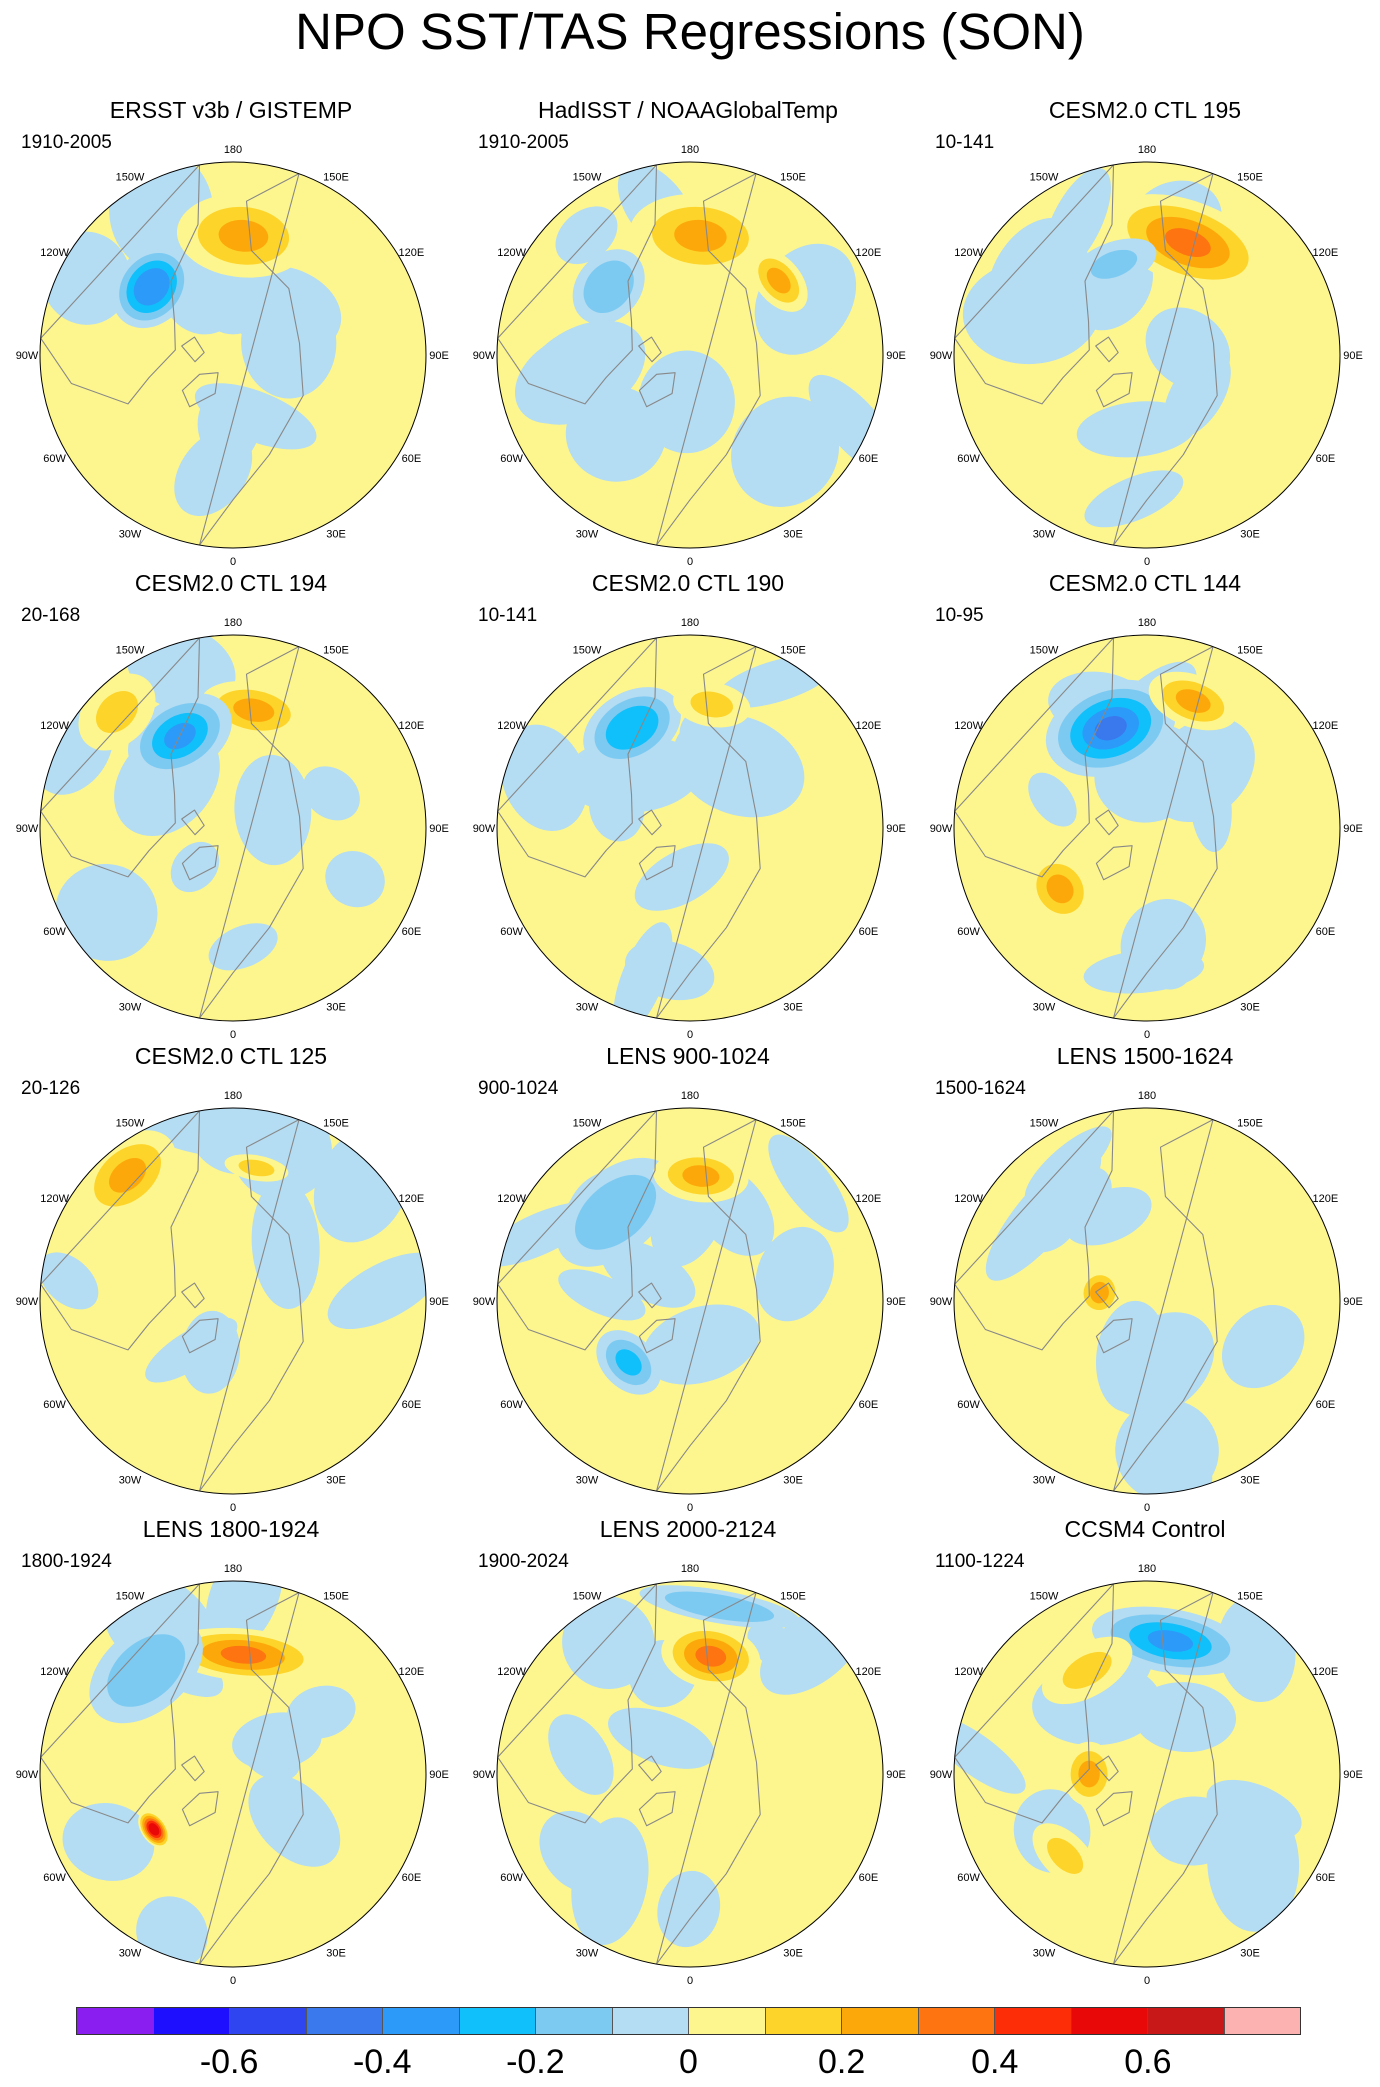 This screenshot has width=1380, height=2087. Describe the element at coordinates (688, 1056) in the screenshot. I see `panel-title: LENS 900-1024` at that location.